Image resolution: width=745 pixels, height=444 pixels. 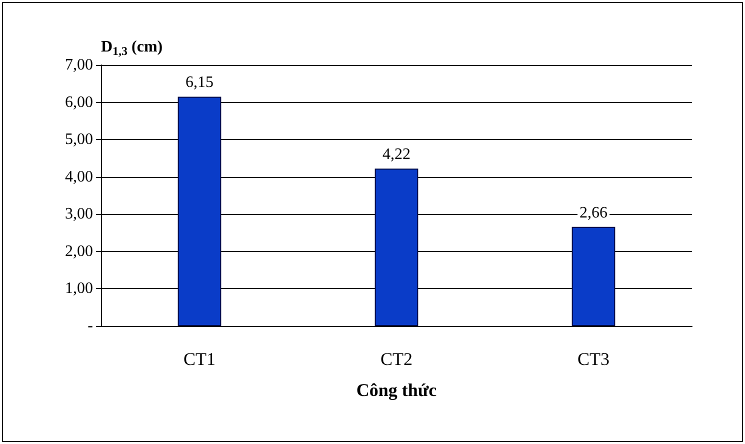 I want to click on y-tick-label: 6,00, so click(x=79, y=102).